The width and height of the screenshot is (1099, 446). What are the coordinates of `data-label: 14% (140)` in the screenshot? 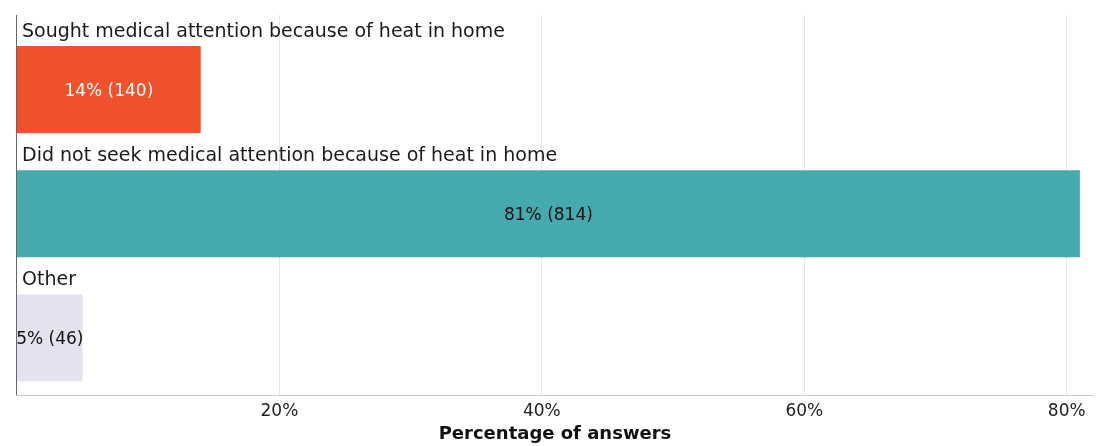 It's located at (109, 89).